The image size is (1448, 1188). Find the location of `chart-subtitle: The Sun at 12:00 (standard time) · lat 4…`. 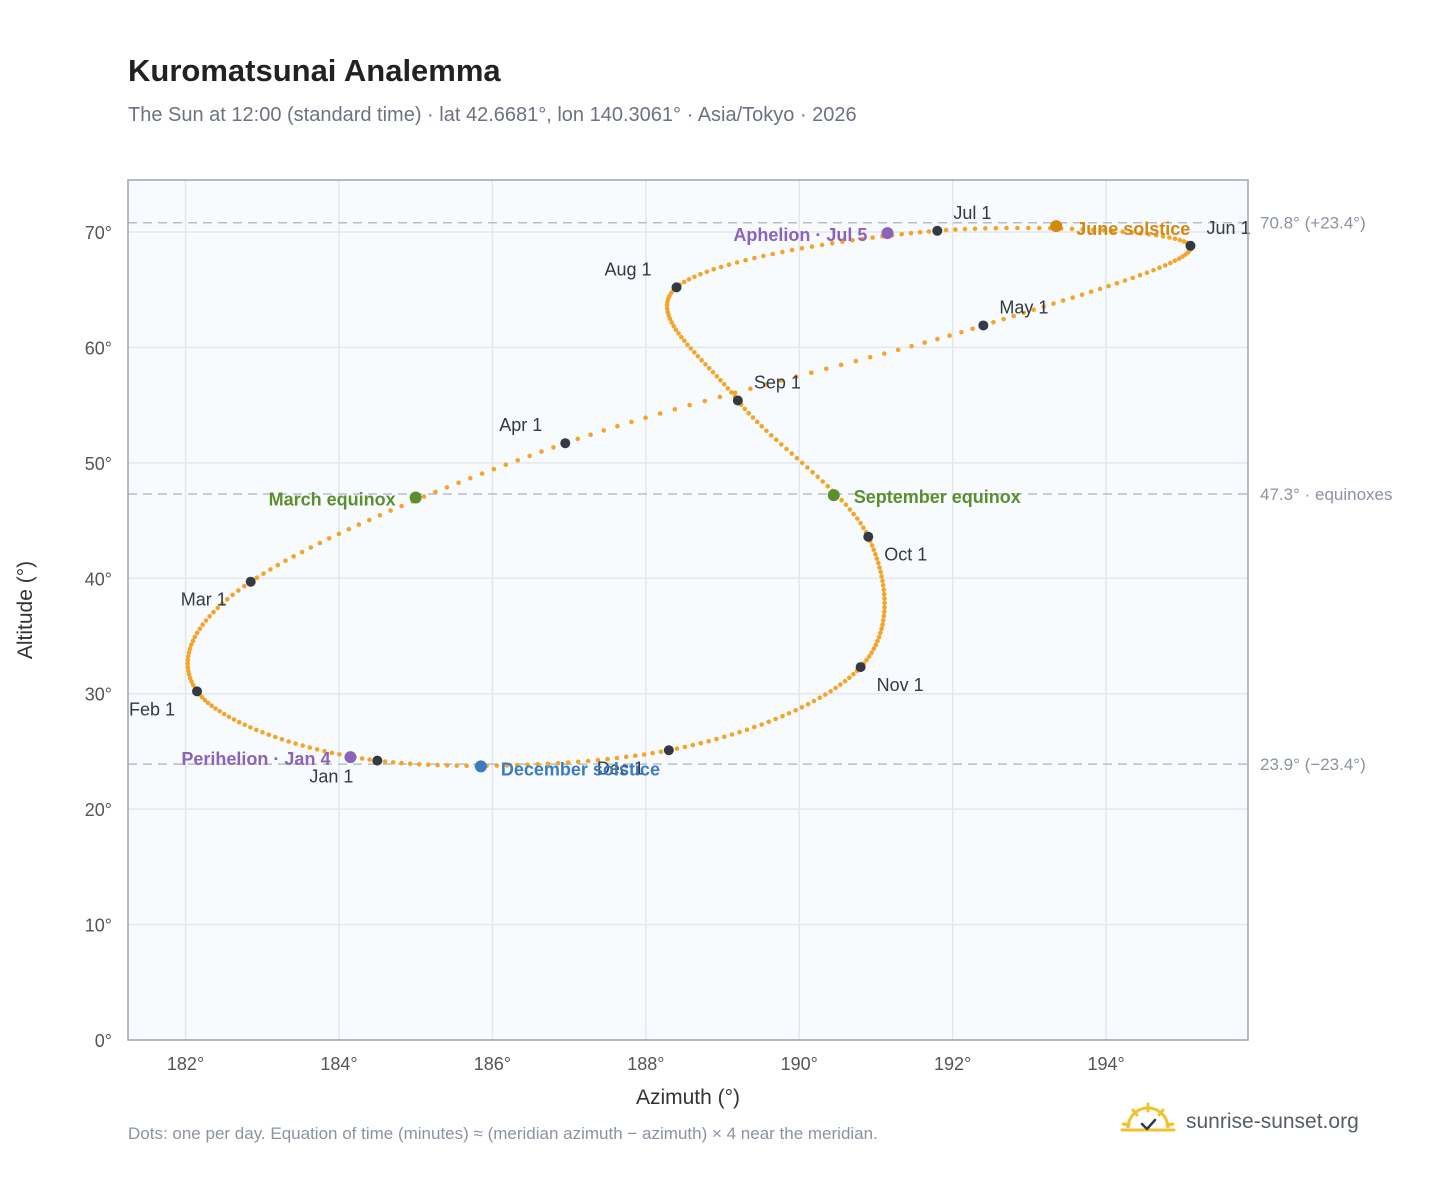

chart-subtitle: The Sun at 12:00 (standard time) · lat 4… is located at coordinates (492, 115).